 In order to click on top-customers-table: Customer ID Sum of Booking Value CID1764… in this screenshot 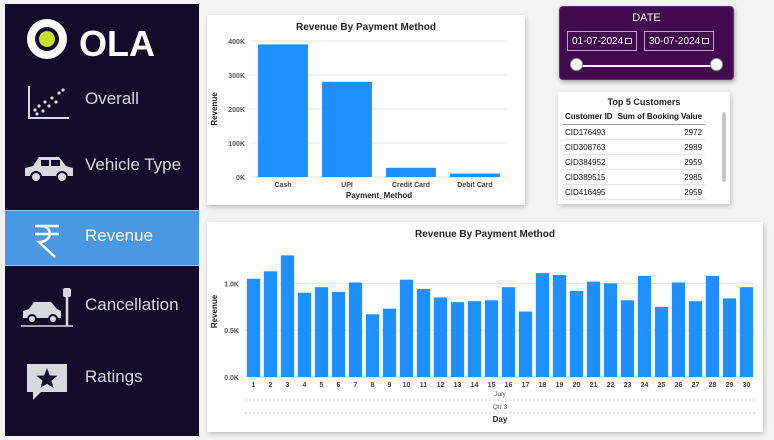, I will do `click(634, 155)`.